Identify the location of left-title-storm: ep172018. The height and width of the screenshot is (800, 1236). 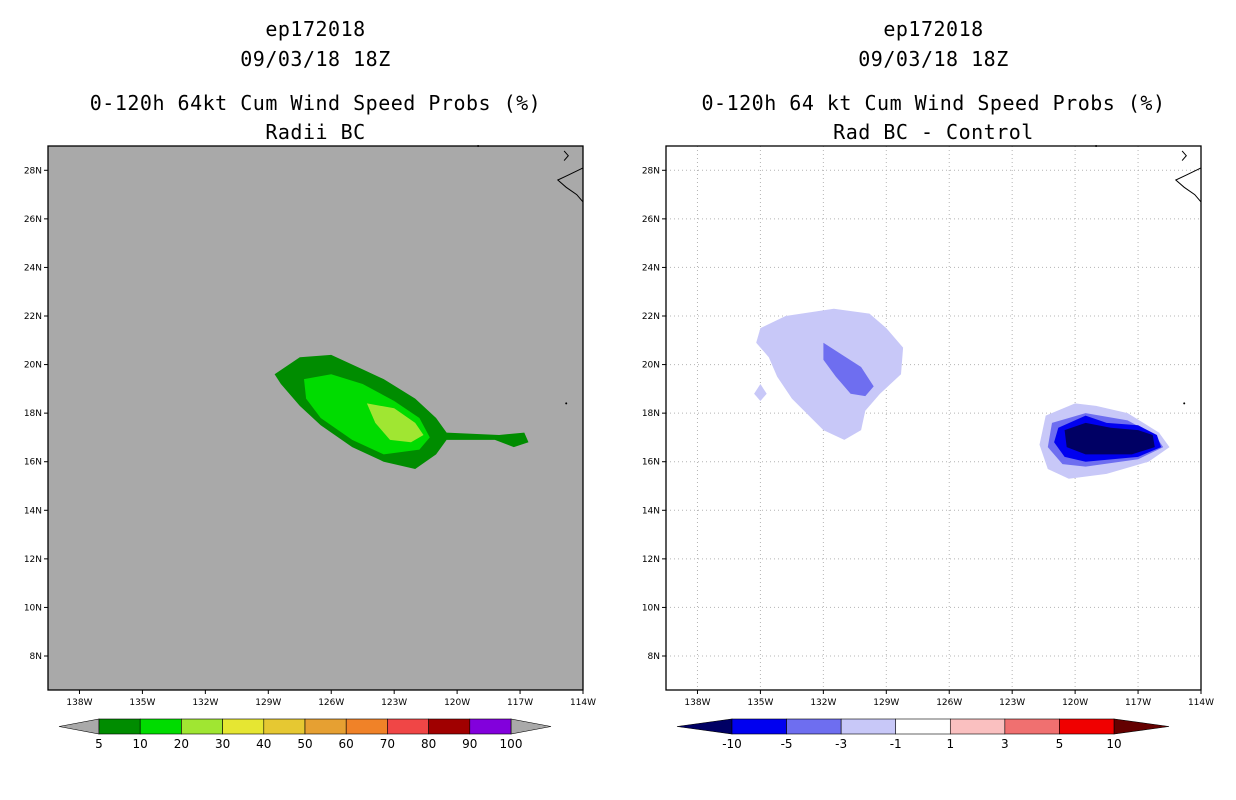
(315, 29).